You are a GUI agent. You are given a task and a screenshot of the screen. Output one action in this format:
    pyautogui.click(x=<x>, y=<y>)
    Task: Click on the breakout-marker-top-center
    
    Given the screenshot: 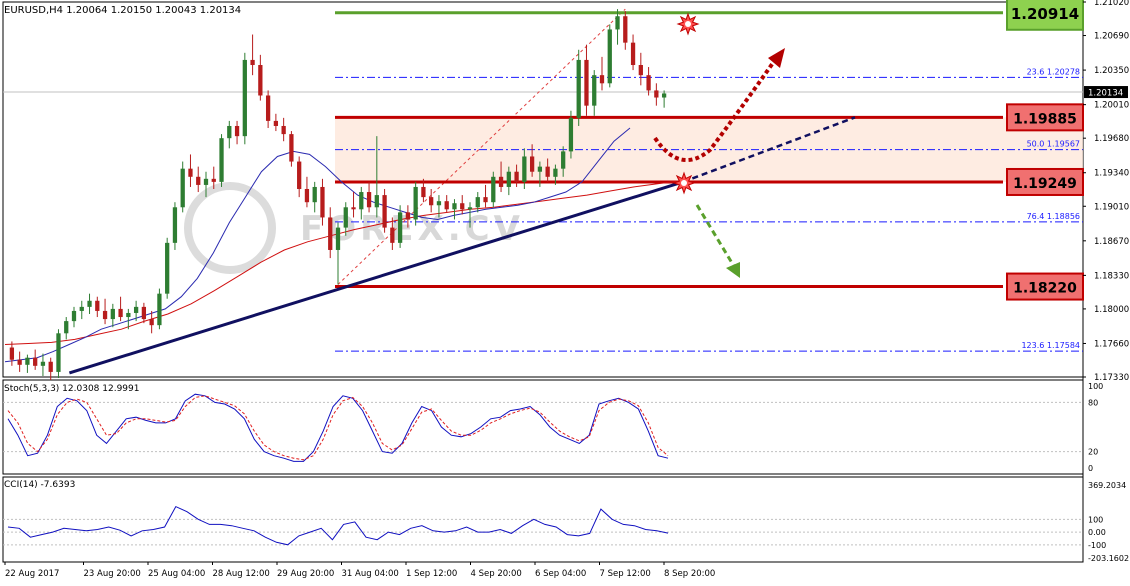 What is the action you would take?
    pyautogui.click(x=688, y=24)
    